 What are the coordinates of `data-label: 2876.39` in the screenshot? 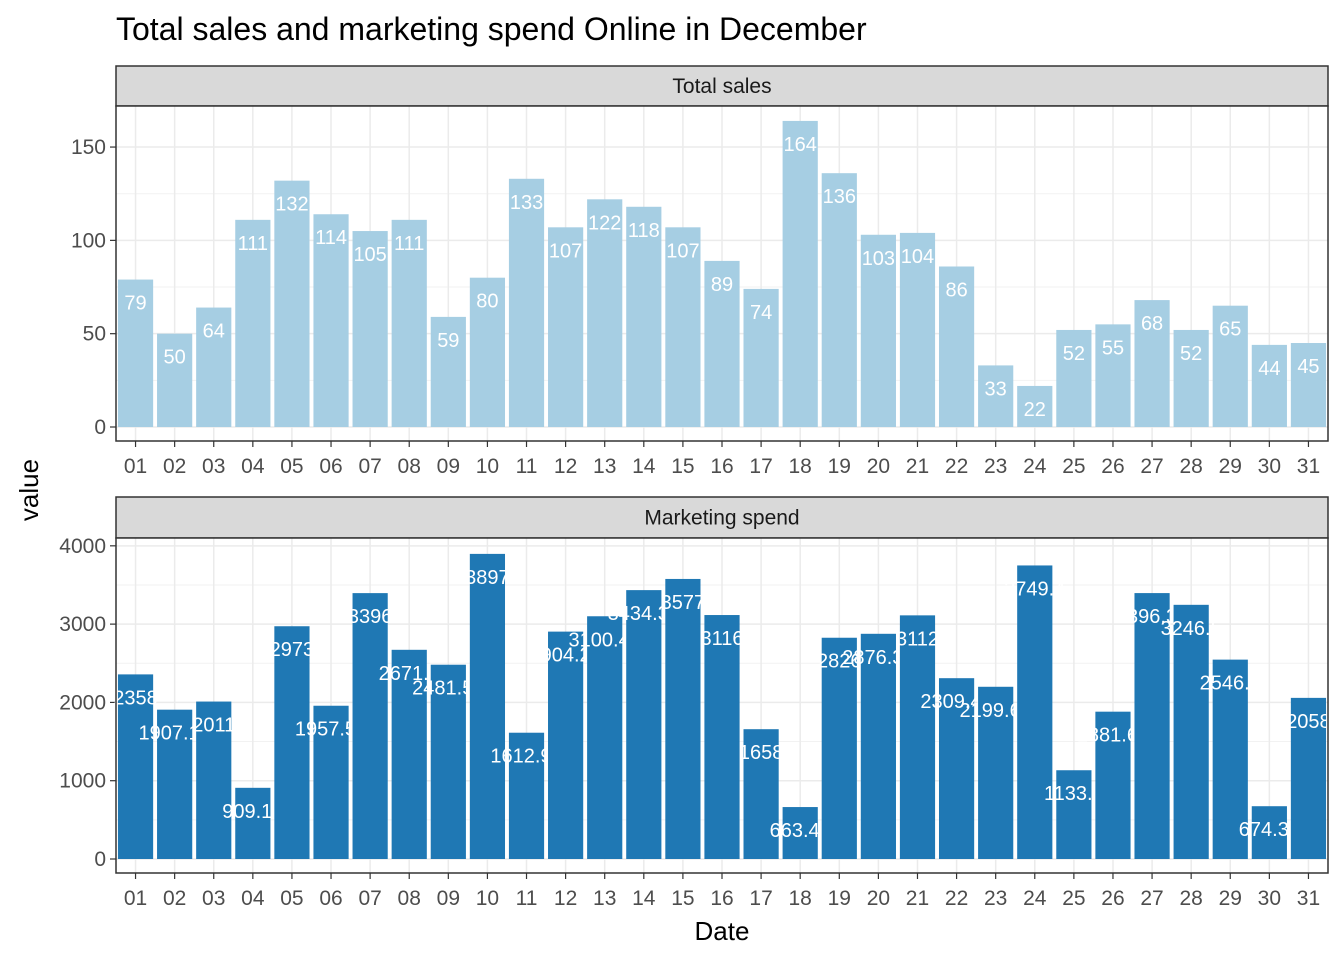 It's located at (878, 658).